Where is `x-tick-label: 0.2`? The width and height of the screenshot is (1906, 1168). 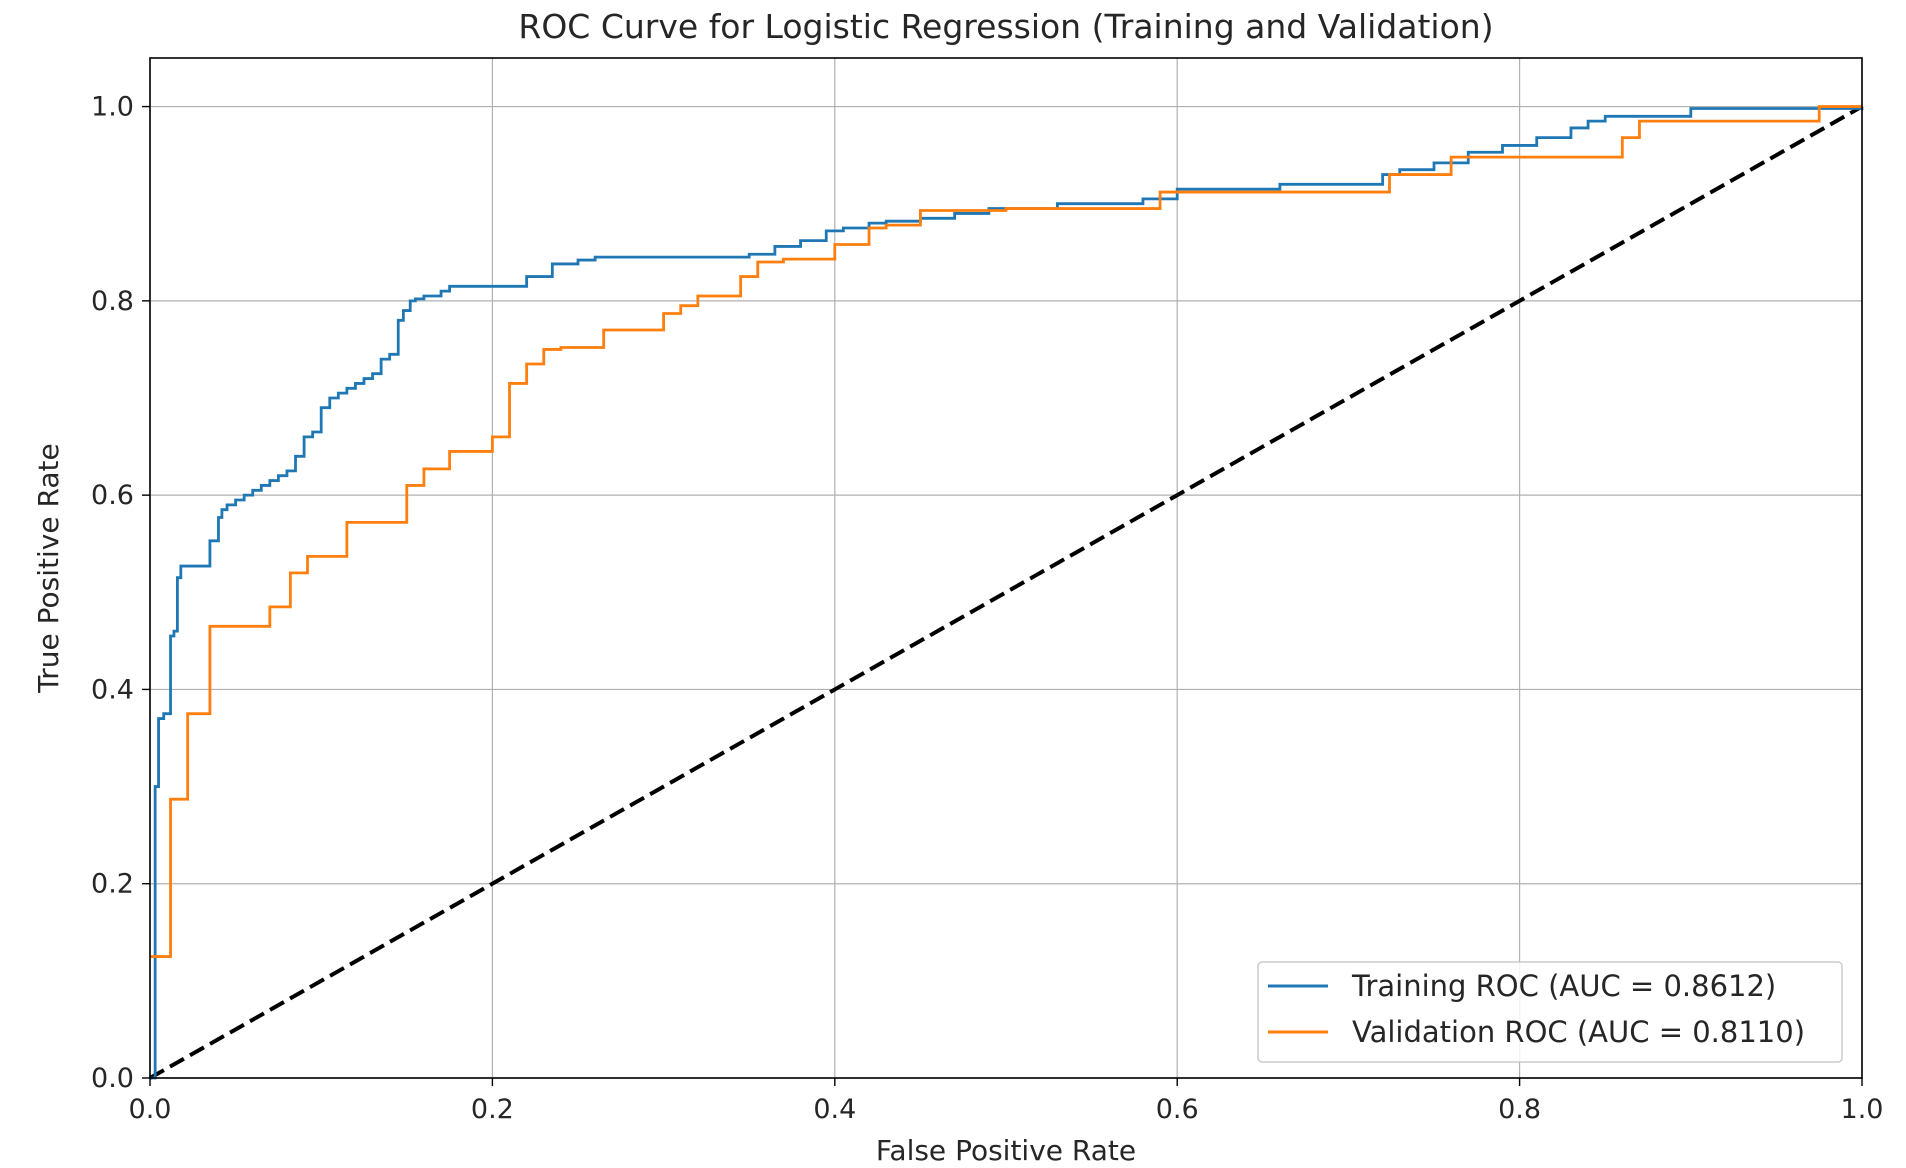 x-tick-label: 0.2 is located at coordinates (492, 1109).